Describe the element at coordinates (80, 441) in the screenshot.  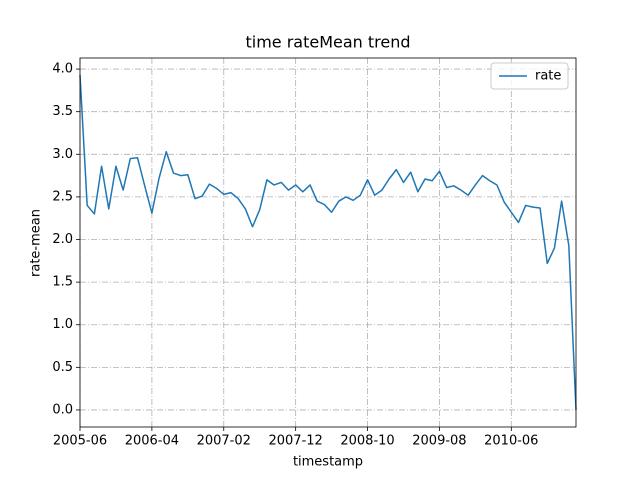
I see `x-tick-label: 2005-06` at that location.